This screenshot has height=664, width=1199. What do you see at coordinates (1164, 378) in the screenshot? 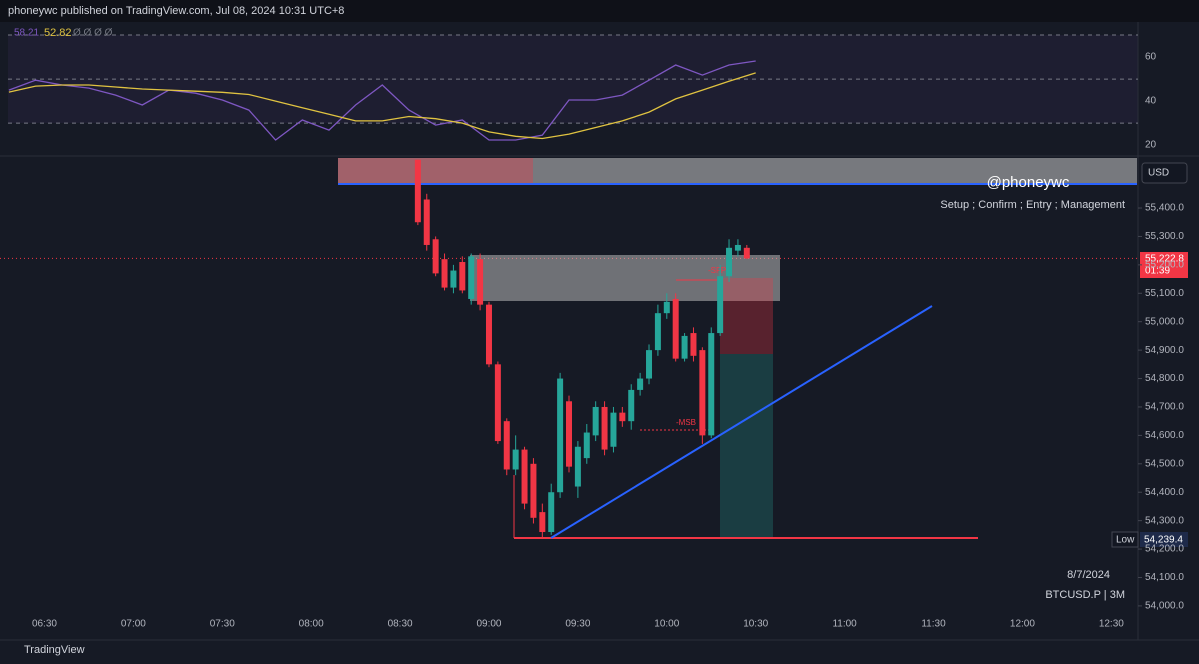
I see `price-tick-label: 54,800.0` at bounding box center [1164, 378].